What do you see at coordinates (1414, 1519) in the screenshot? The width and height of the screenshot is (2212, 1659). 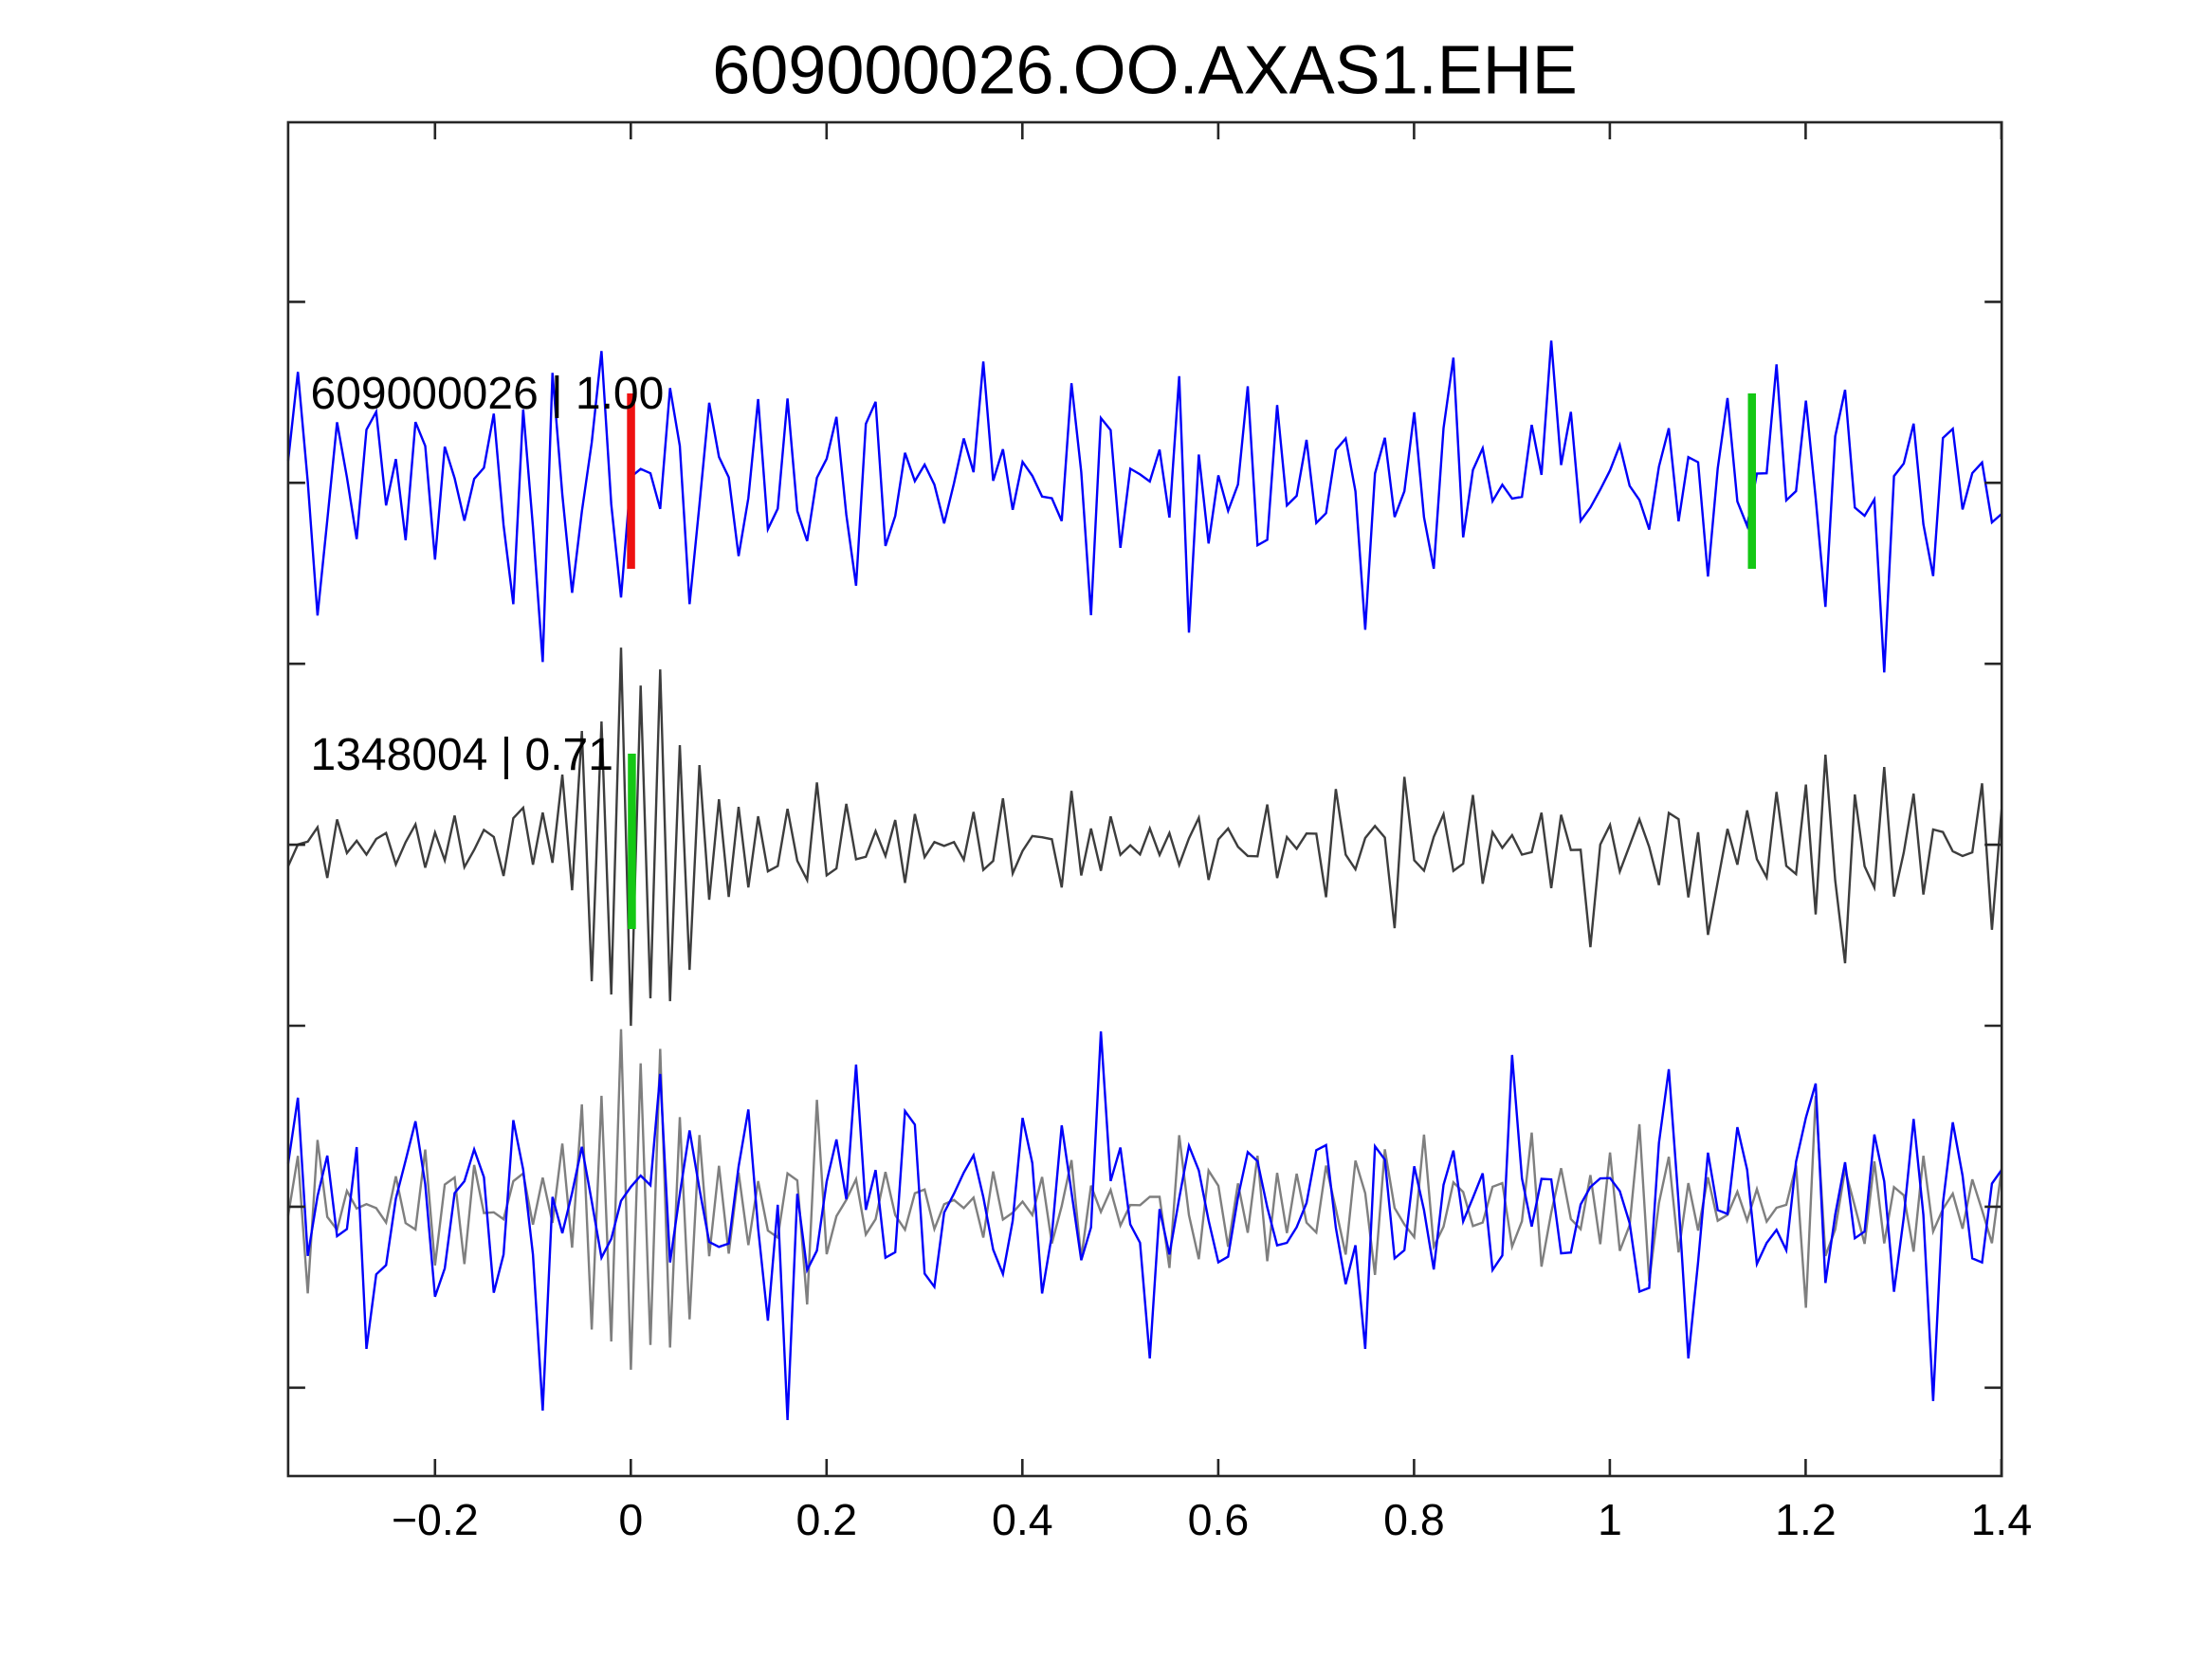 I see `svg-text: 0.8` at bounding box center [1414, 1519].